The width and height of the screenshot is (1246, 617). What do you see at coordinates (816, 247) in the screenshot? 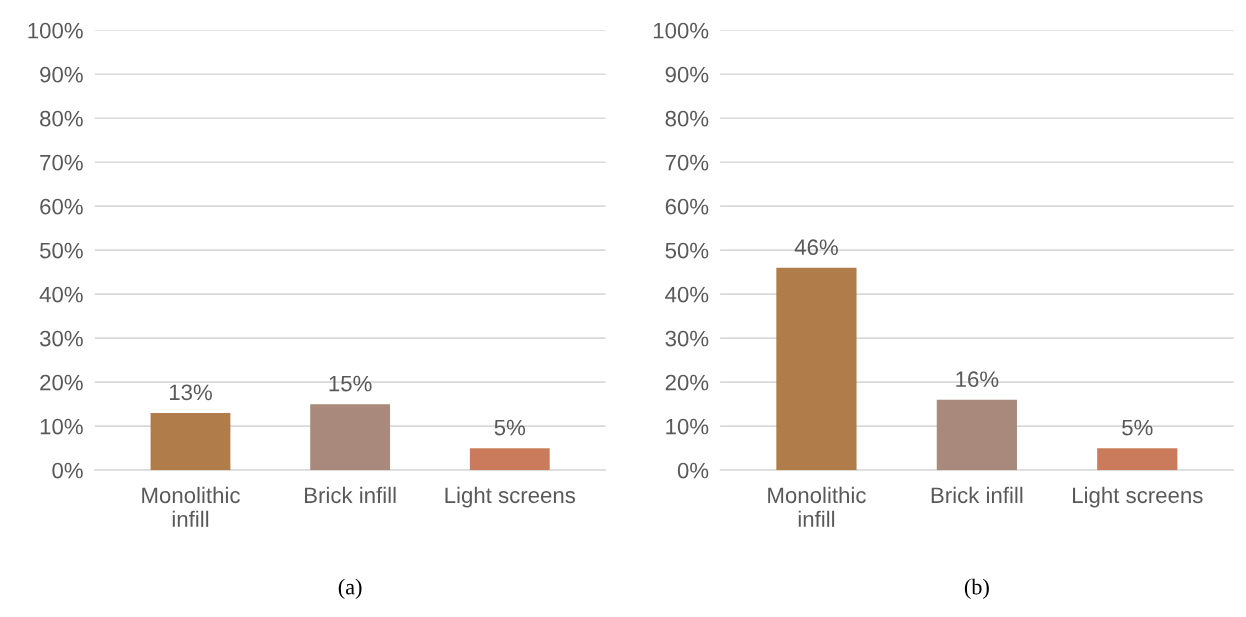
I see `data-label: 46%` at bounding box center [816, 247].